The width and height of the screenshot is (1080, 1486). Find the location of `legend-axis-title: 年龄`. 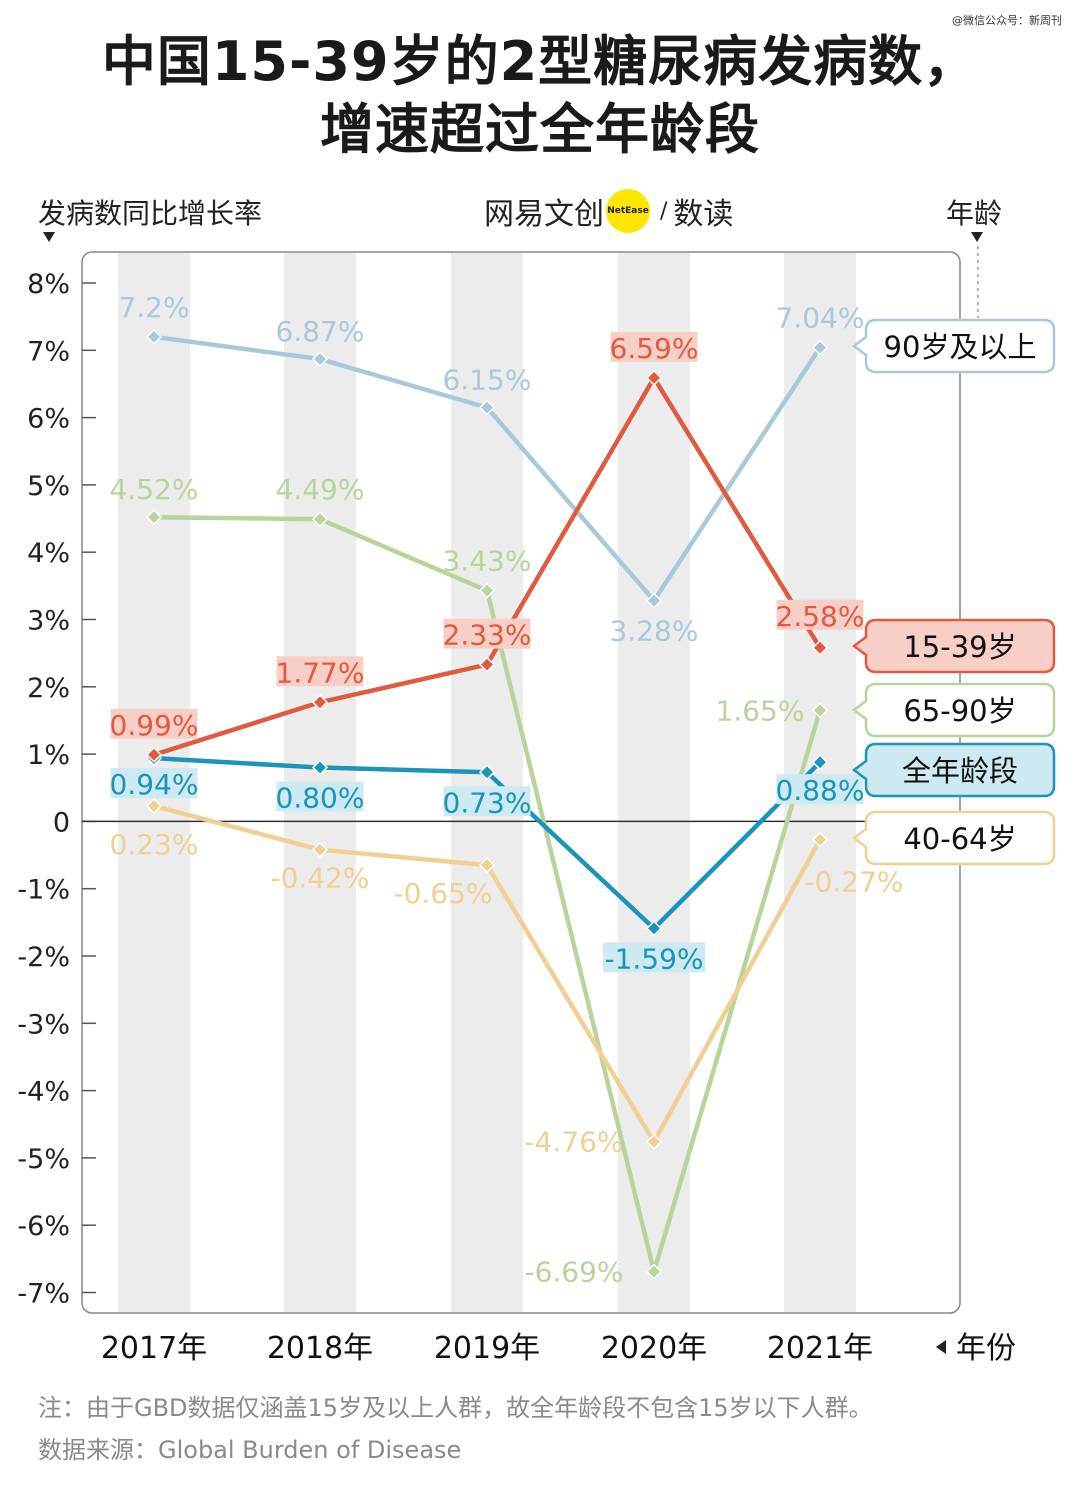

legend-axis-title: 年龄 is located at coordinates (974, 213).